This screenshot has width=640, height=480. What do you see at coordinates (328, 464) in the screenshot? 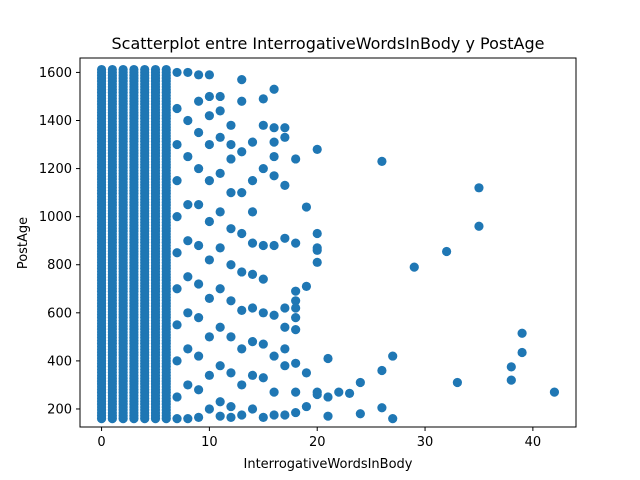
I see `x-axis-label: InterrogativeWordsInBody` at bounding box center [328, 464].